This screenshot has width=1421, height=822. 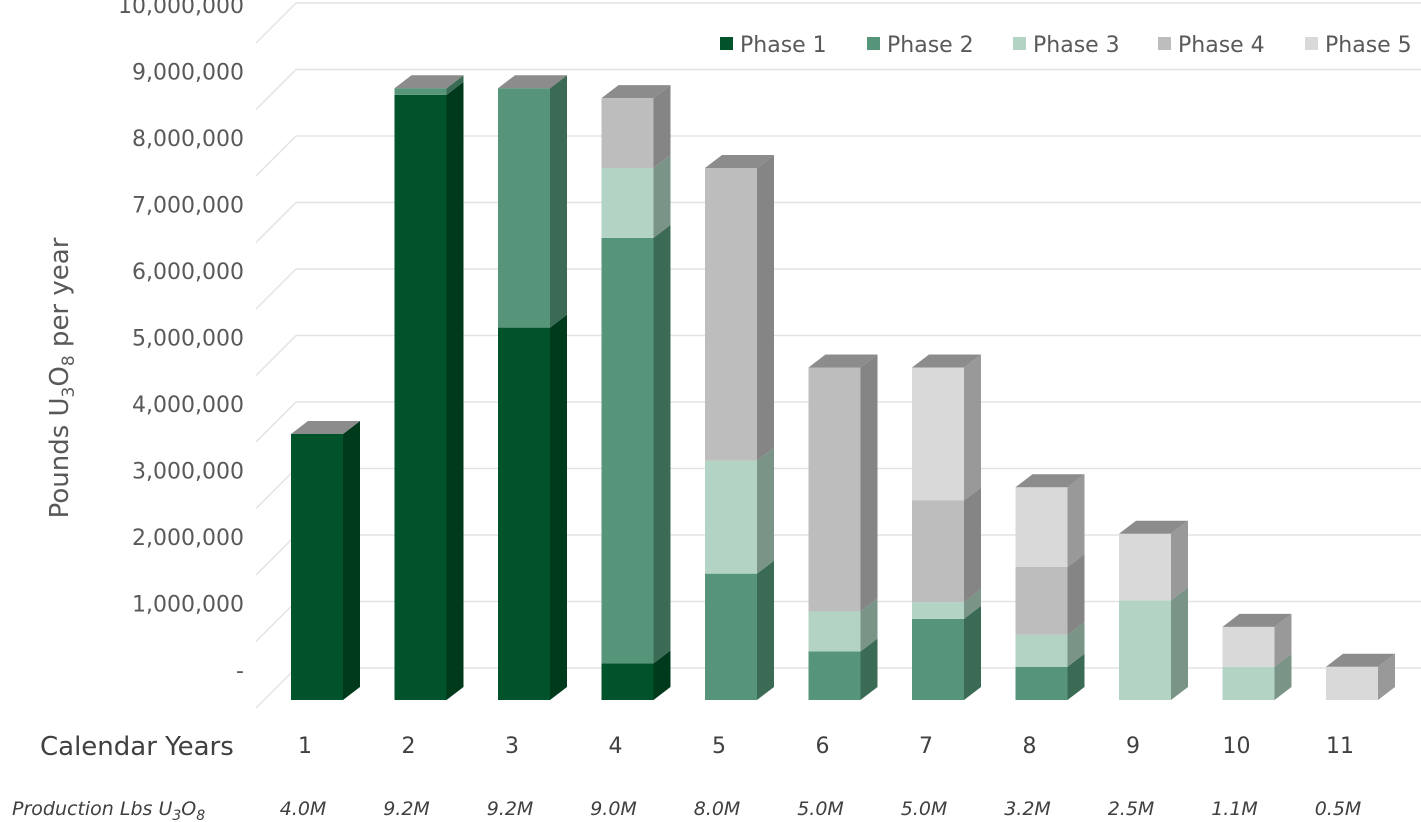 What do you see at coordinates (823, 746) in the screenshot?
I see `x-category-label-6: 6` at bounding box center [823, 746].